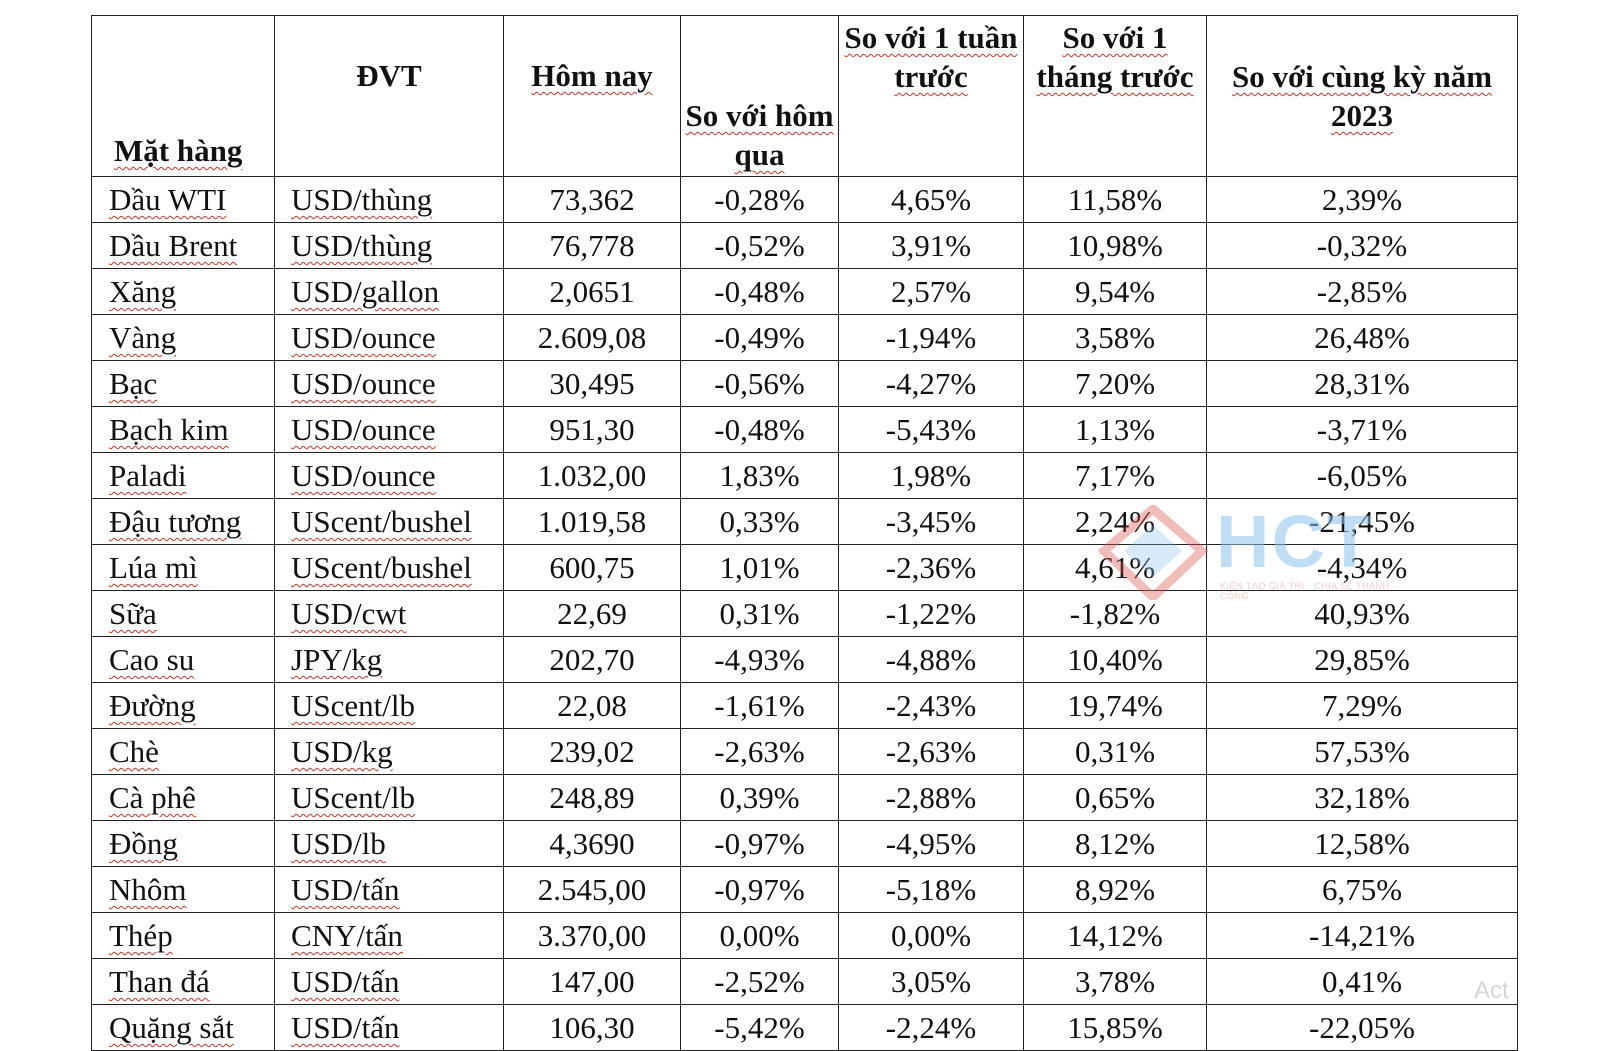 The height and width of the screenshot is (1051, 1600). I want to click on activation-watermark-text: Act, so click(1491, 990).